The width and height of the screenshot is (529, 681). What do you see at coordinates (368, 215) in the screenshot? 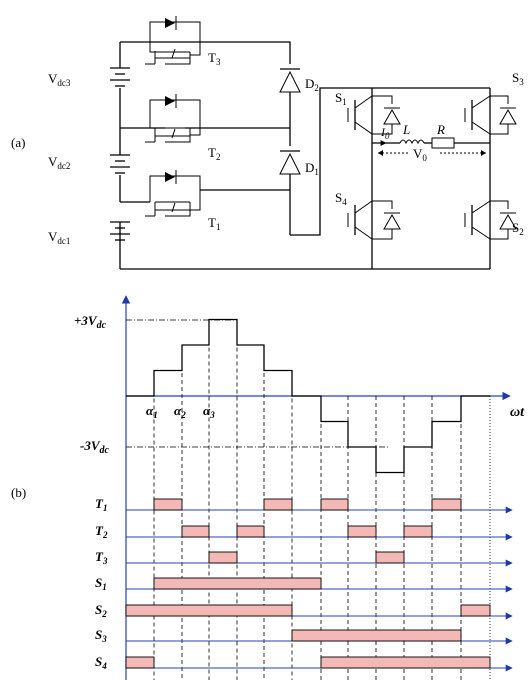
I see `igbt-s4: S4` at bounding box center [368, 215].